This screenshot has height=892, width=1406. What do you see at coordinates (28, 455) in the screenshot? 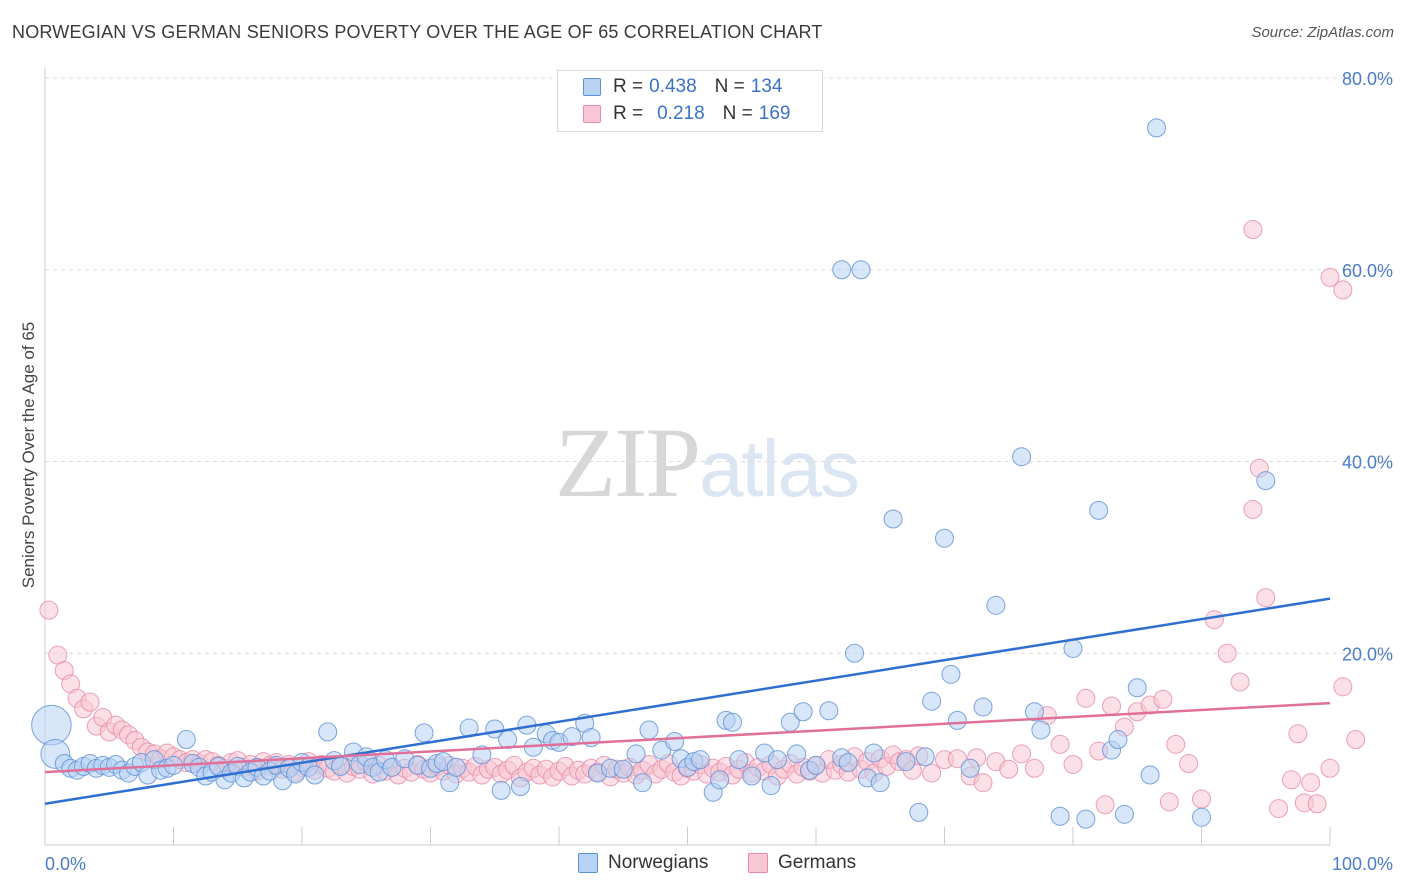
I see `y-axis-label: Seniors Poverty Over the Age of 65` at bounding box center [28, 455].